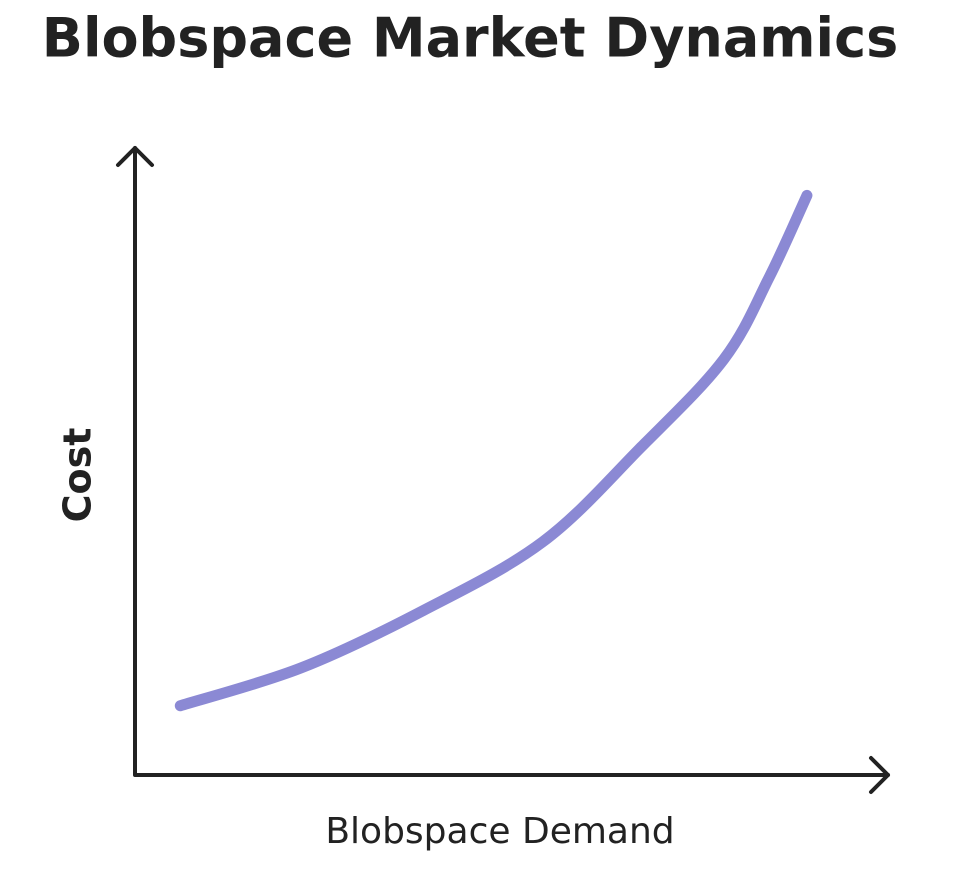 This screenshot has height=869, width=963. Describe the element at coordinates (470, 38) in the screenshot. I see `chart-title: Blobspace Market Dynamics` at that location.